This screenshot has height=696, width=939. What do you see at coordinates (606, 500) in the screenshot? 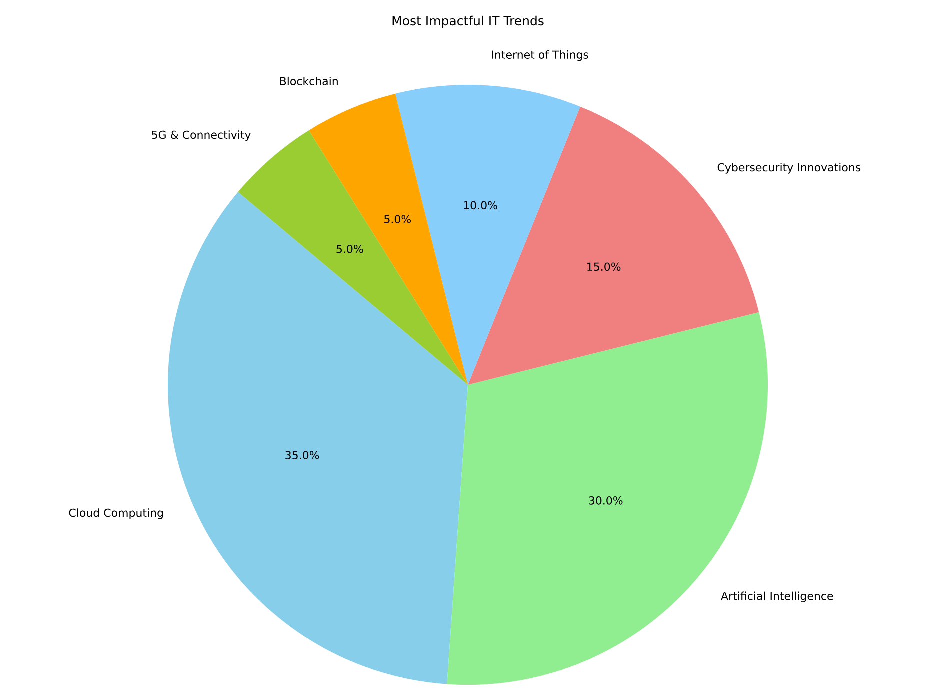
I see `data-label: 30.0%` at bounding box center [606, 500].